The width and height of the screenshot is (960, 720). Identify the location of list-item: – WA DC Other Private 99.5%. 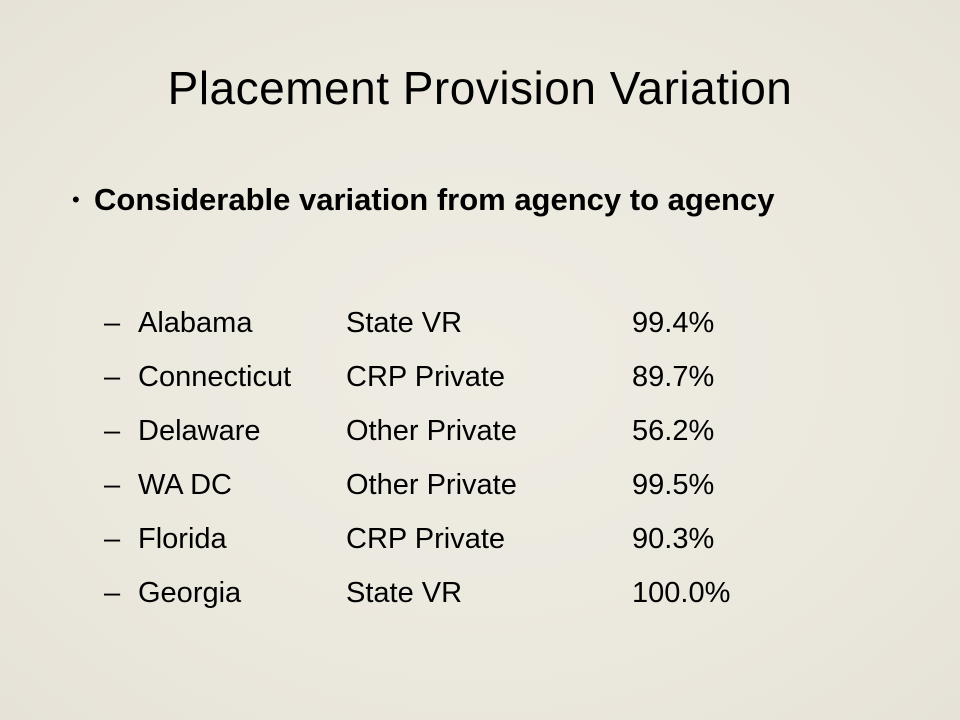
(464, 485).